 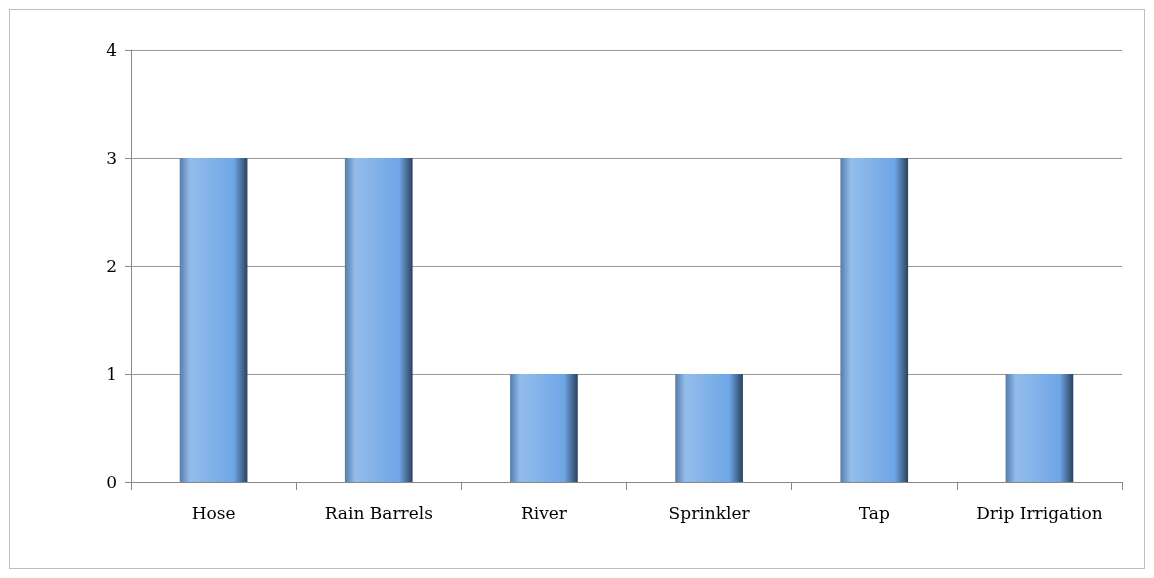 I want to click on x-tick-label: Tap, so click(x=874, y=512).